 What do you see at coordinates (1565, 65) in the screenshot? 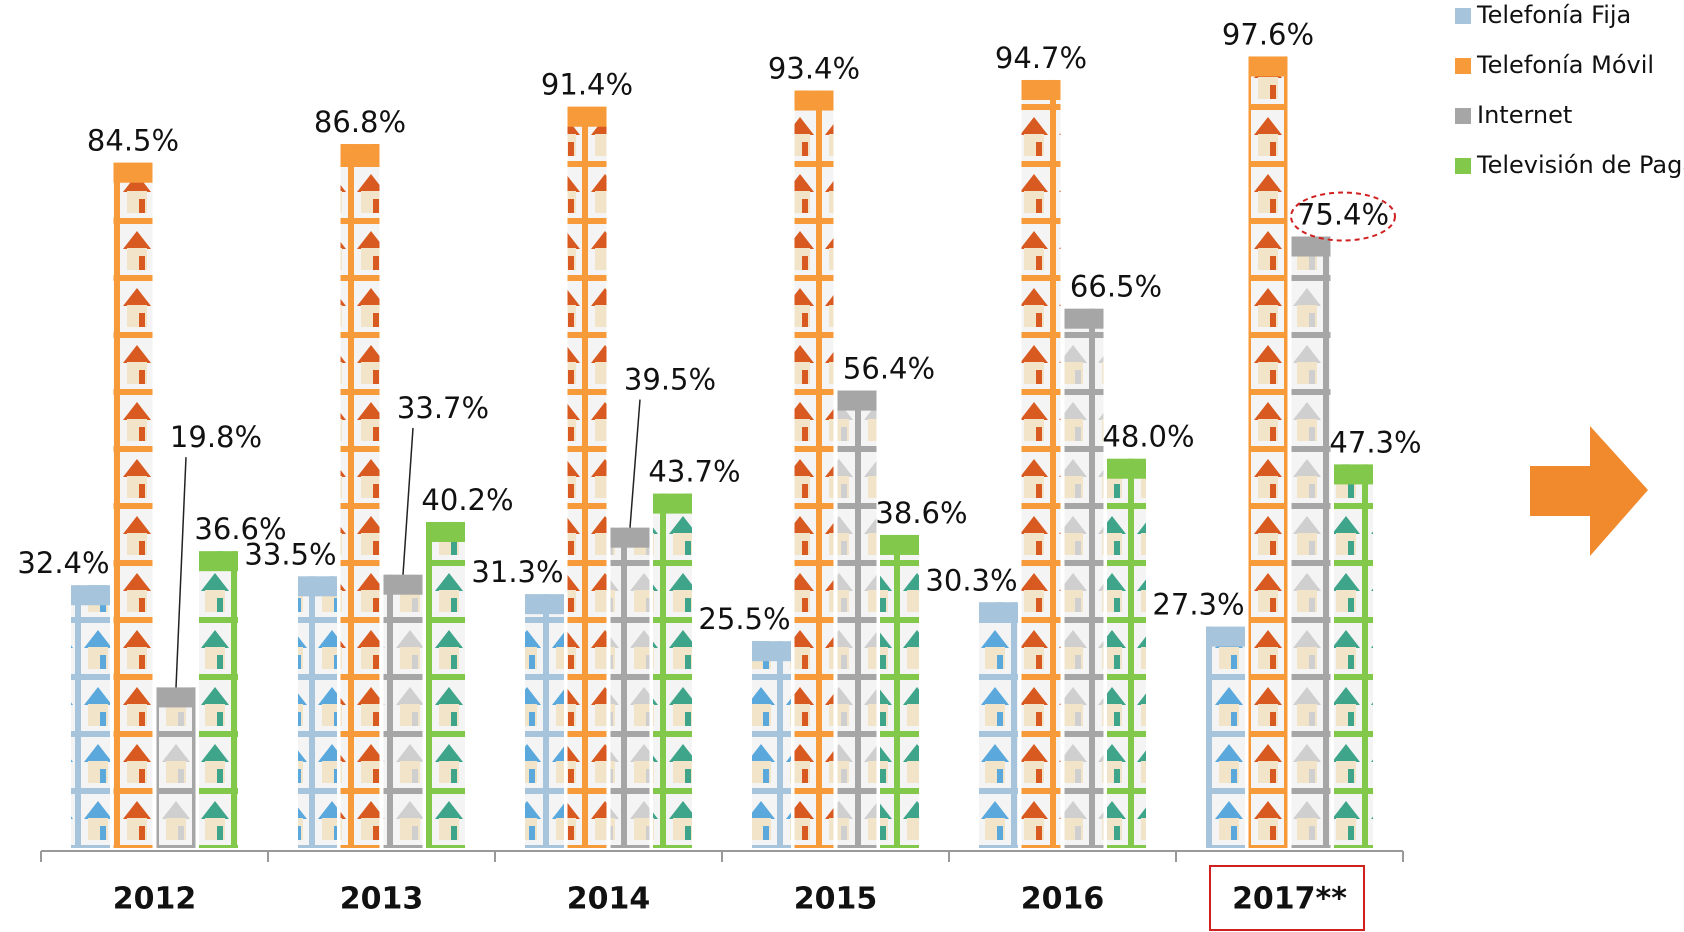
I see `legend-label: Telefonía Móvil` at bounding box center [1565, 65].